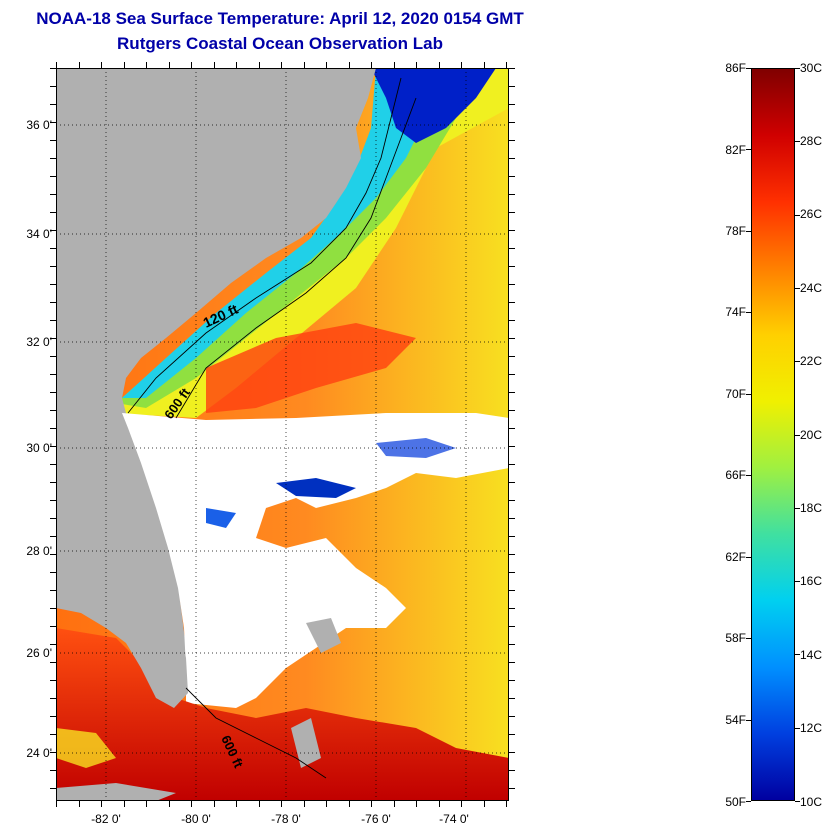 This screenshot has width=833, height=832. Describe the element at coordinates (811, 802) in the screenshot. I see `colorbar-c-label: 10C` at that location.